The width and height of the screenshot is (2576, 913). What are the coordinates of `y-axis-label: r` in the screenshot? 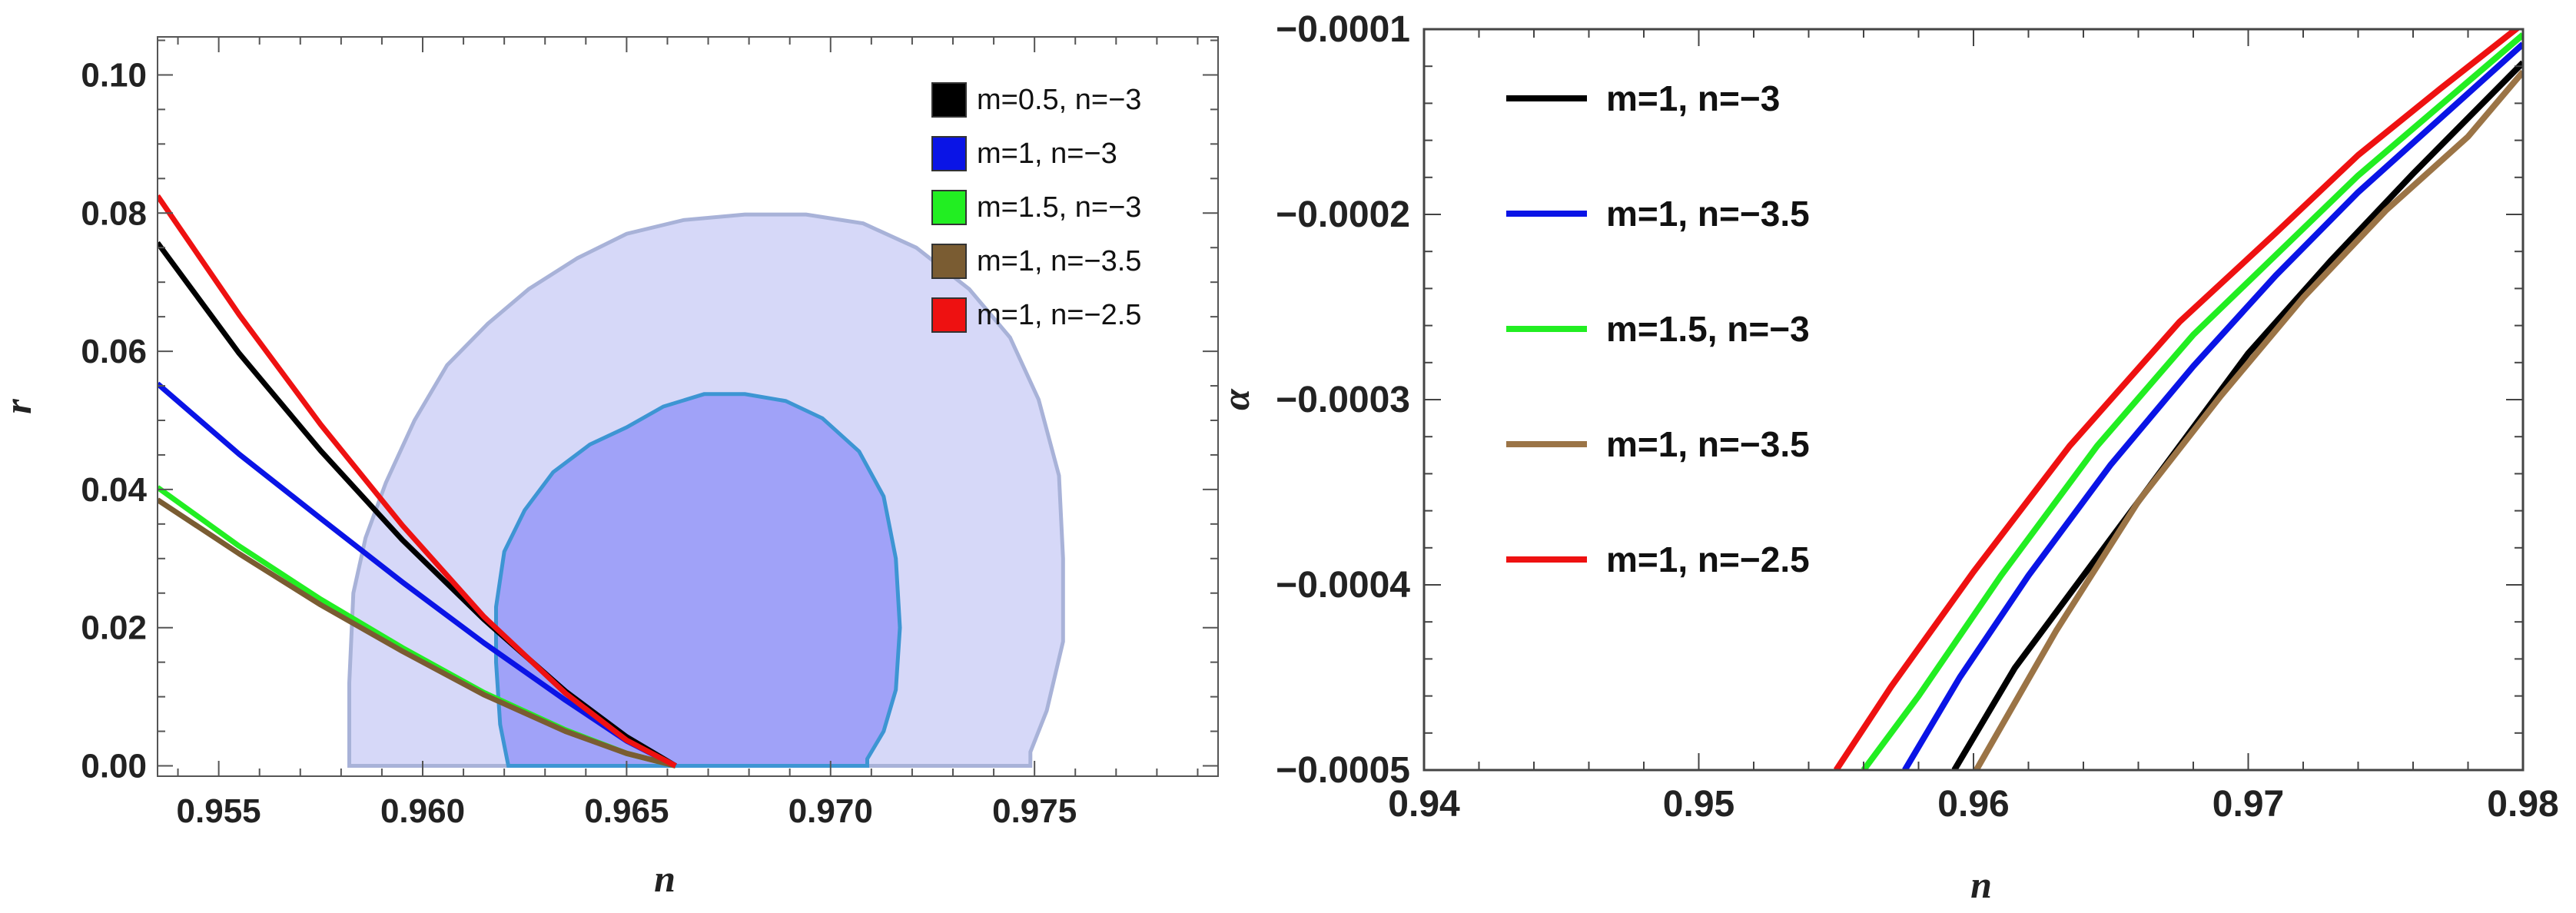 It's located at (19, 406).